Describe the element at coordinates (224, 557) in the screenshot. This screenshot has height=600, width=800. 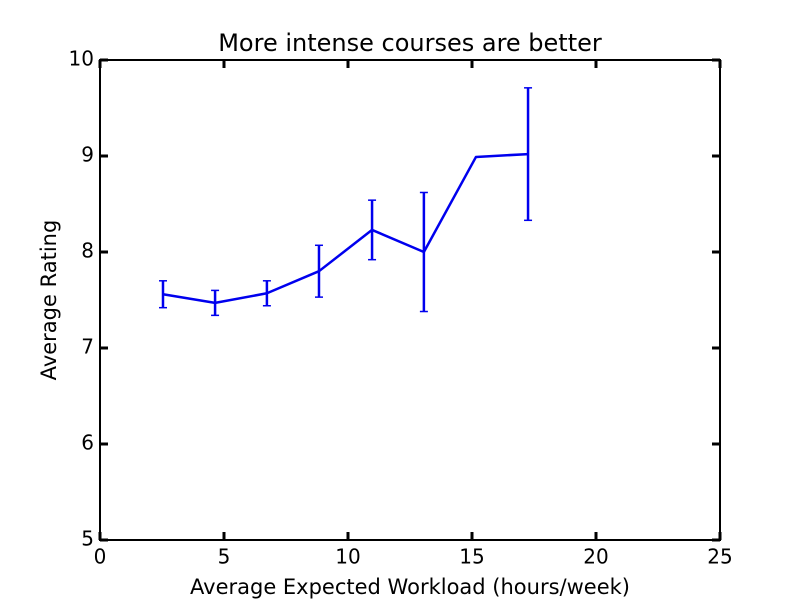
I see `x-tick-label: 5` at that location.